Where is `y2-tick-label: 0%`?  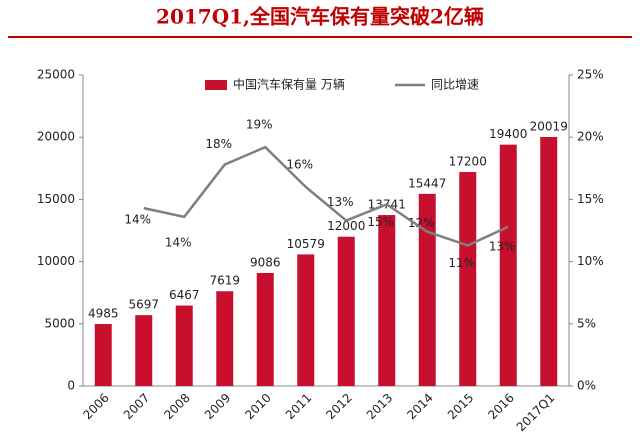 y2-tick-label: 0% is located at coordinates (586, 386).